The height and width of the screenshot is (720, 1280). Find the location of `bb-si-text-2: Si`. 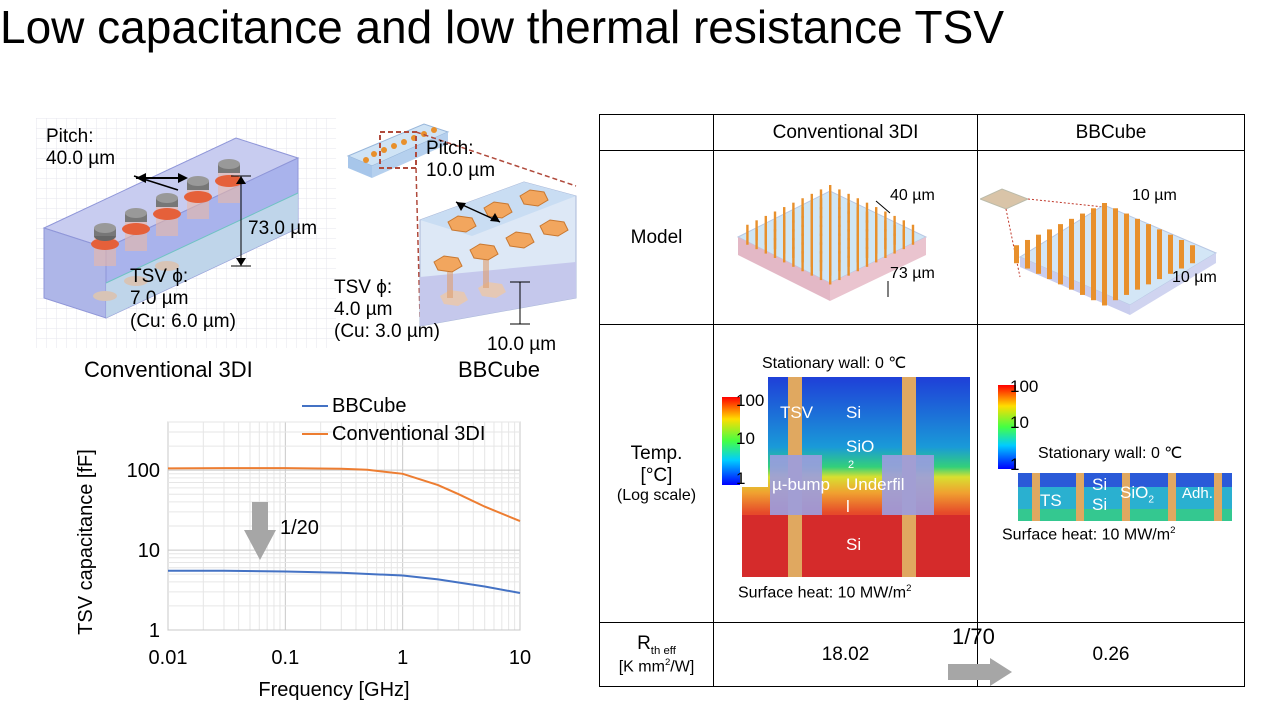

bb-si-text-2: Si is located at coordinates (1100, 504).